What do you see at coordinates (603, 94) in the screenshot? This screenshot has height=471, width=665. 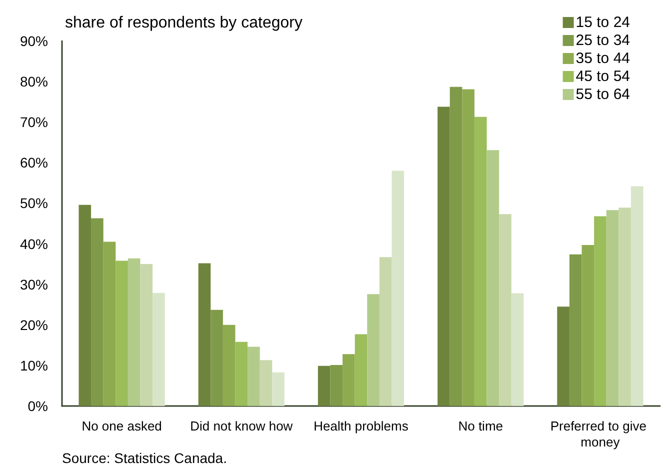 I see `legend-label: 55 to 64` at bounding box center [603, 94].